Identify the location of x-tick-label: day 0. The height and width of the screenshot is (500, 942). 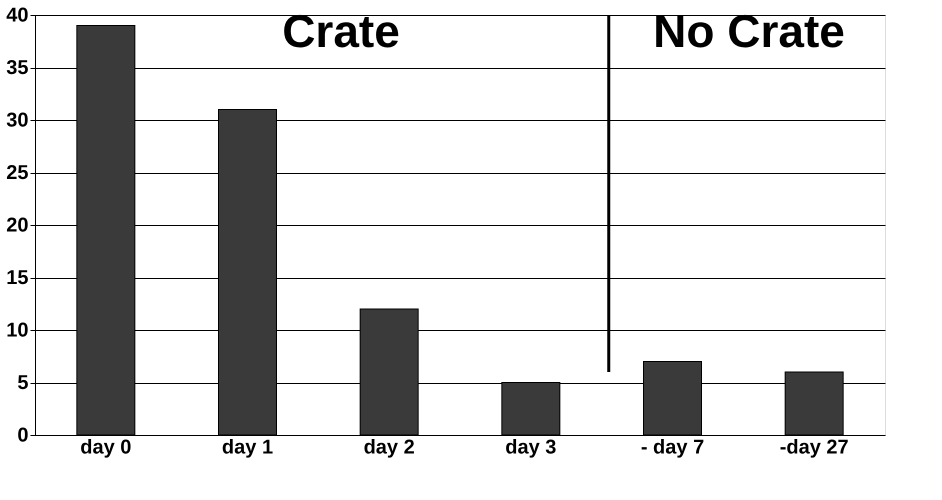
(106, 447).